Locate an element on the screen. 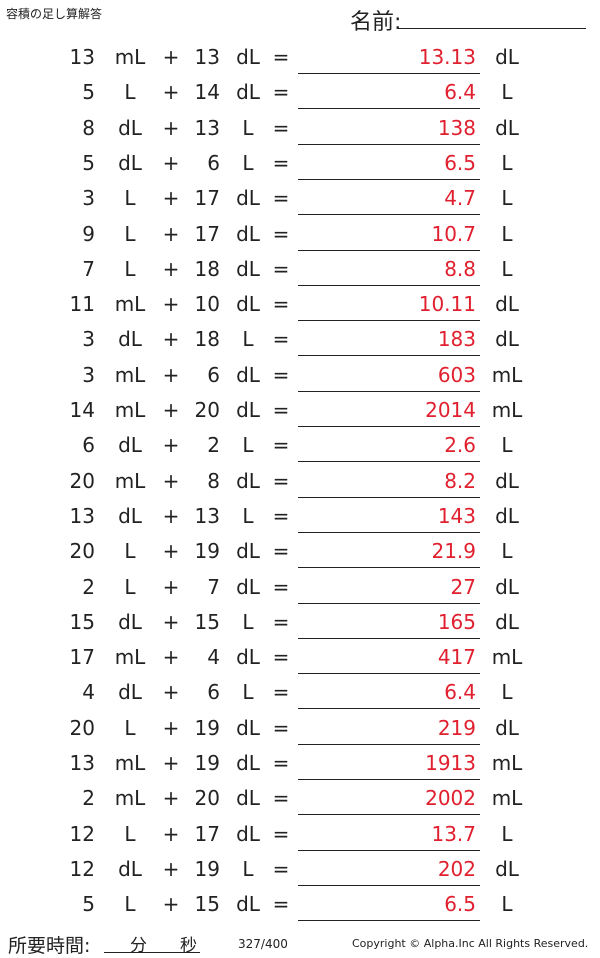 The height and width of the screenshot is (958, 600). addend-b: 8 is located at coordinates (213, 480).